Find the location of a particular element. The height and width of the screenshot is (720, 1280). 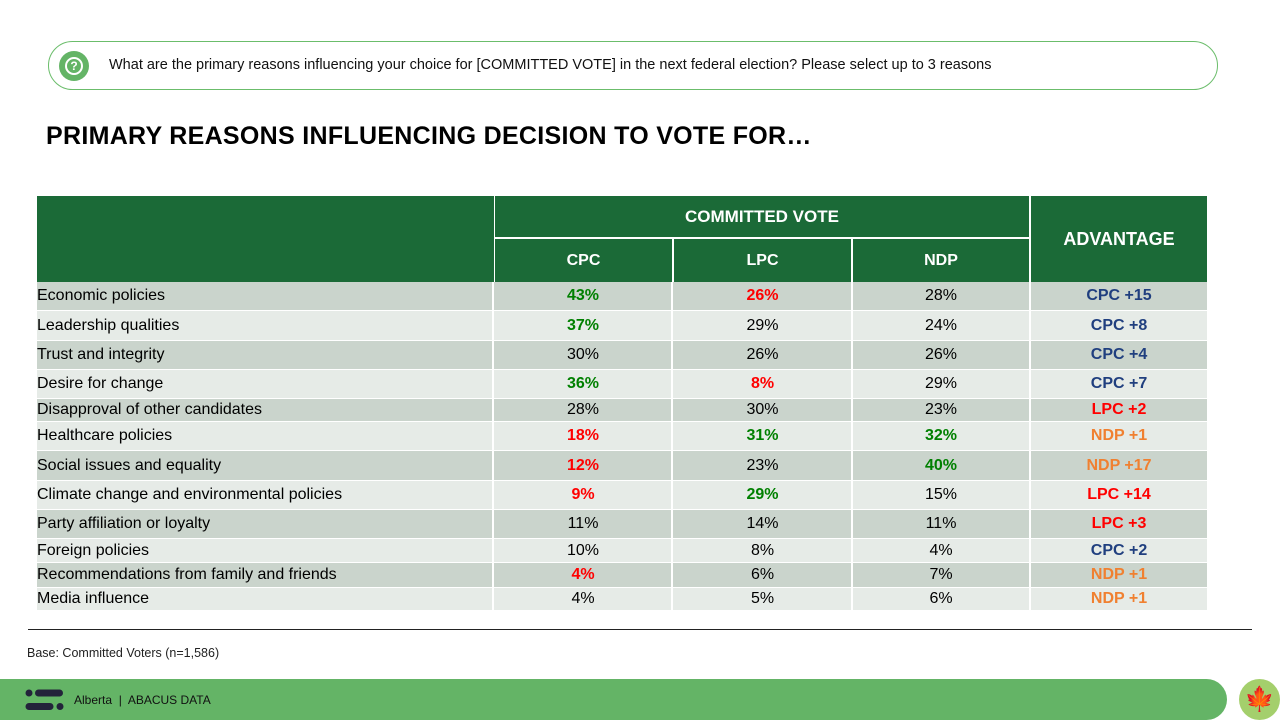

advantage-cell: CPC +15 is located at coordinates (1119, 295).